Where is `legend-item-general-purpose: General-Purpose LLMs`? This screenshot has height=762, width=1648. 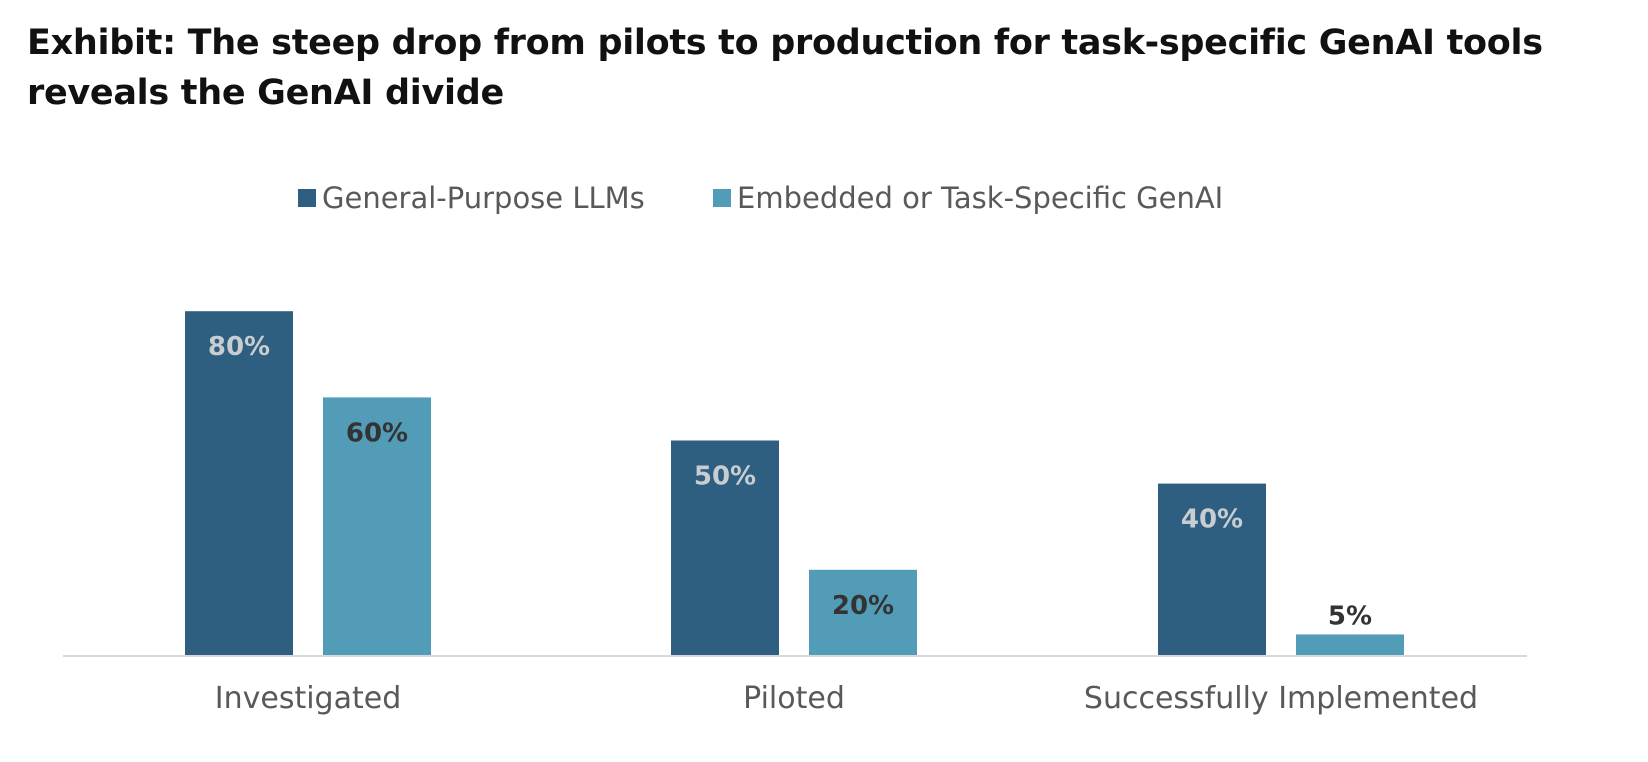 legend-item-general-purpose: General-Purpose LLMs is located at coordinates (471, 198).